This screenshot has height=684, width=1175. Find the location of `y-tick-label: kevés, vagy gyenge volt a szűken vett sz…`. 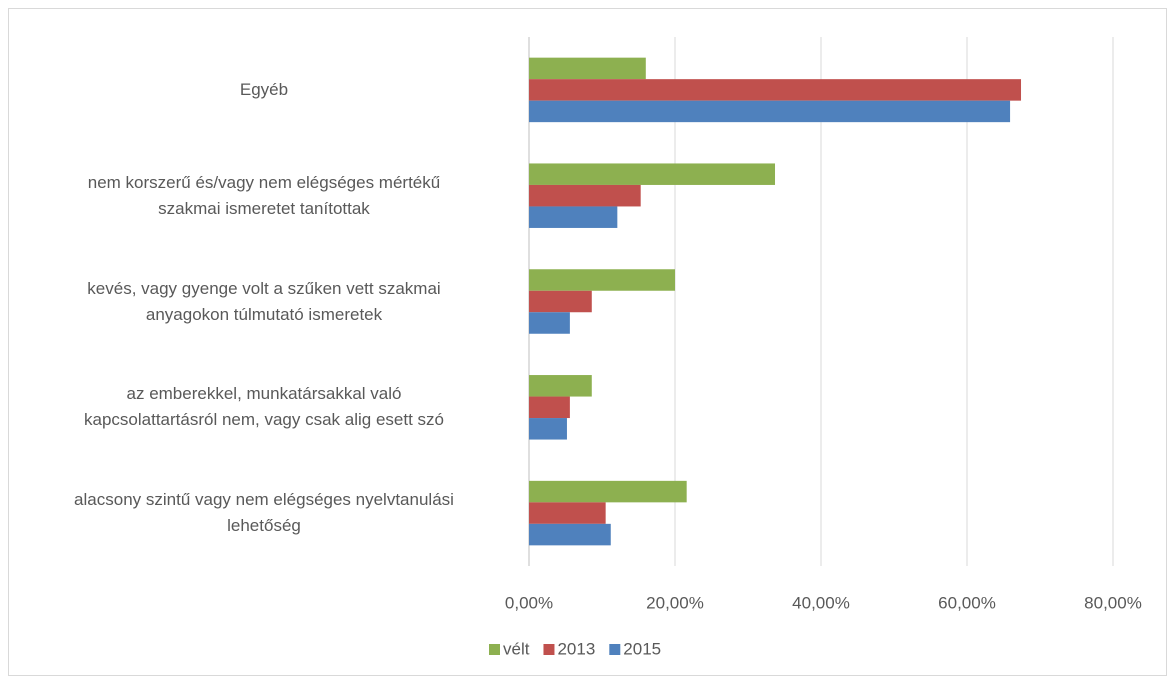

y-tick-label: kevés, vagy gyenge volt a szűken vett sz… is located at coordinates (264, 301).